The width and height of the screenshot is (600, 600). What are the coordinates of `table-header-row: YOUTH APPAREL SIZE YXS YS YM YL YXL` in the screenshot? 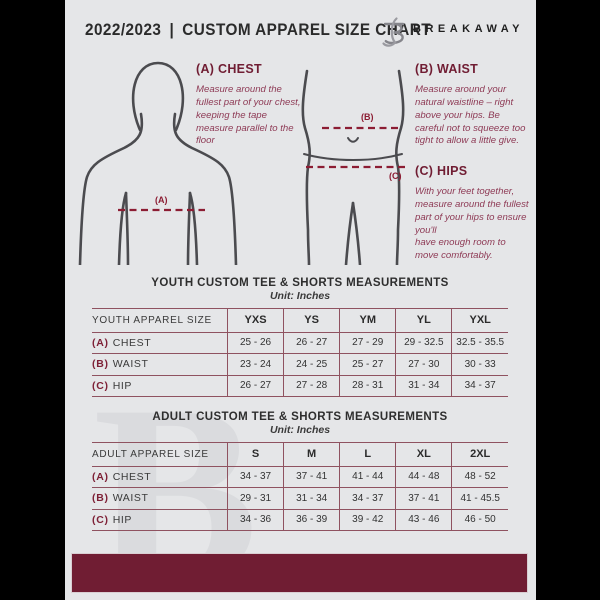 It's located at (300, 320).